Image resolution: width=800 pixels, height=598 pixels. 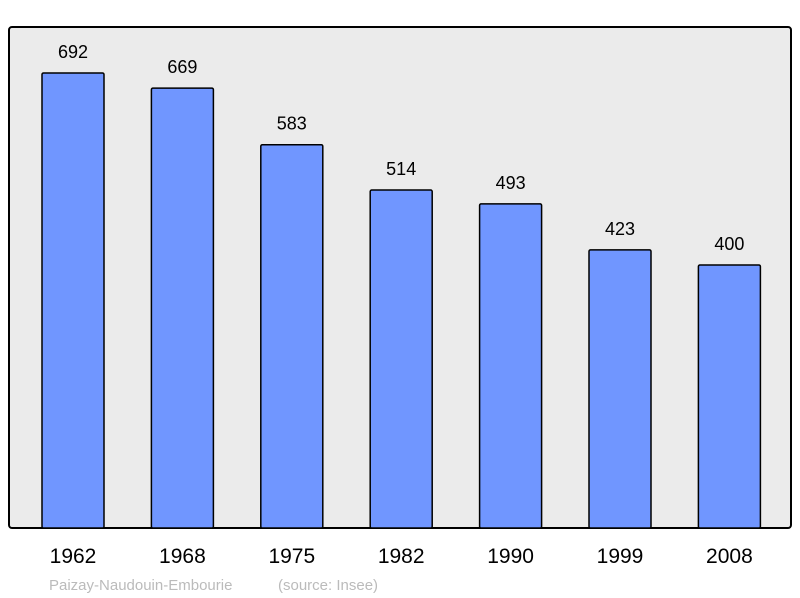 What do you see at coordinates (73, 300) in the screenshot?
I see `bar-1962` at bounding box center [73, 300].